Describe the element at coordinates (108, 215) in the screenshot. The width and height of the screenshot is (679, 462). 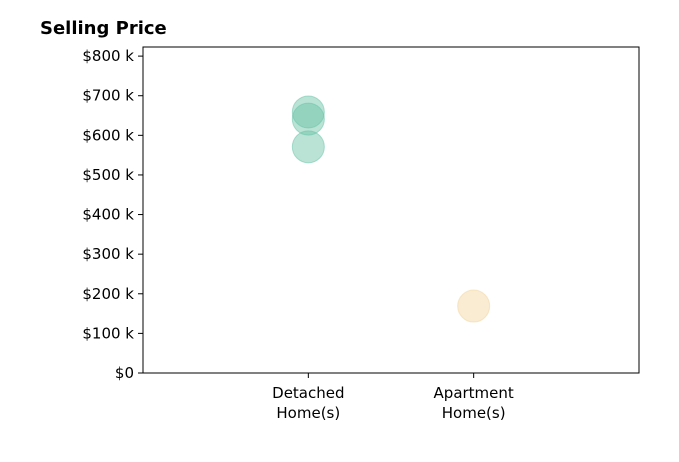
I see `y-tick-label: $400 k` at that location.